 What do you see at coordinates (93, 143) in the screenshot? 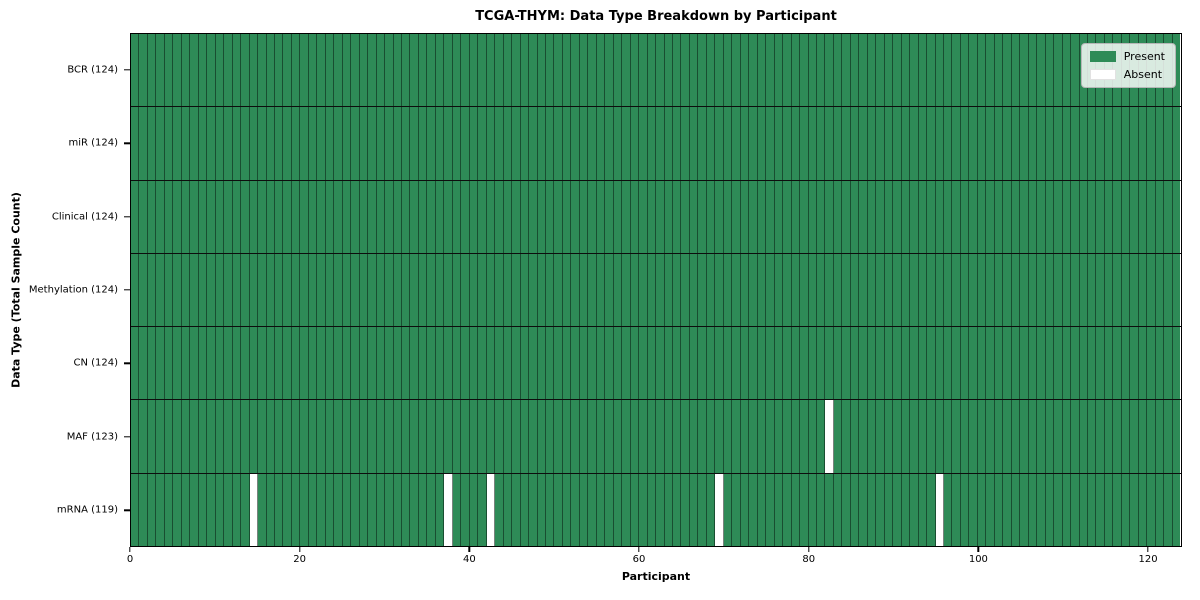
I see `y-tick-label: miR (124)` at bounding box center [93, 143].